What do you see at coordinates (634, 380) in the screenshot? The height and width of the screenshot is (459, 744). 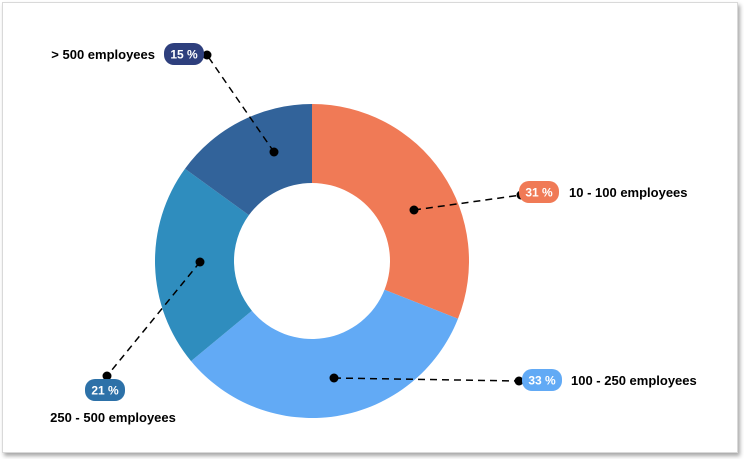 I see `category-label-2: 100 - 250 employees` at bounding box center [634, 380].